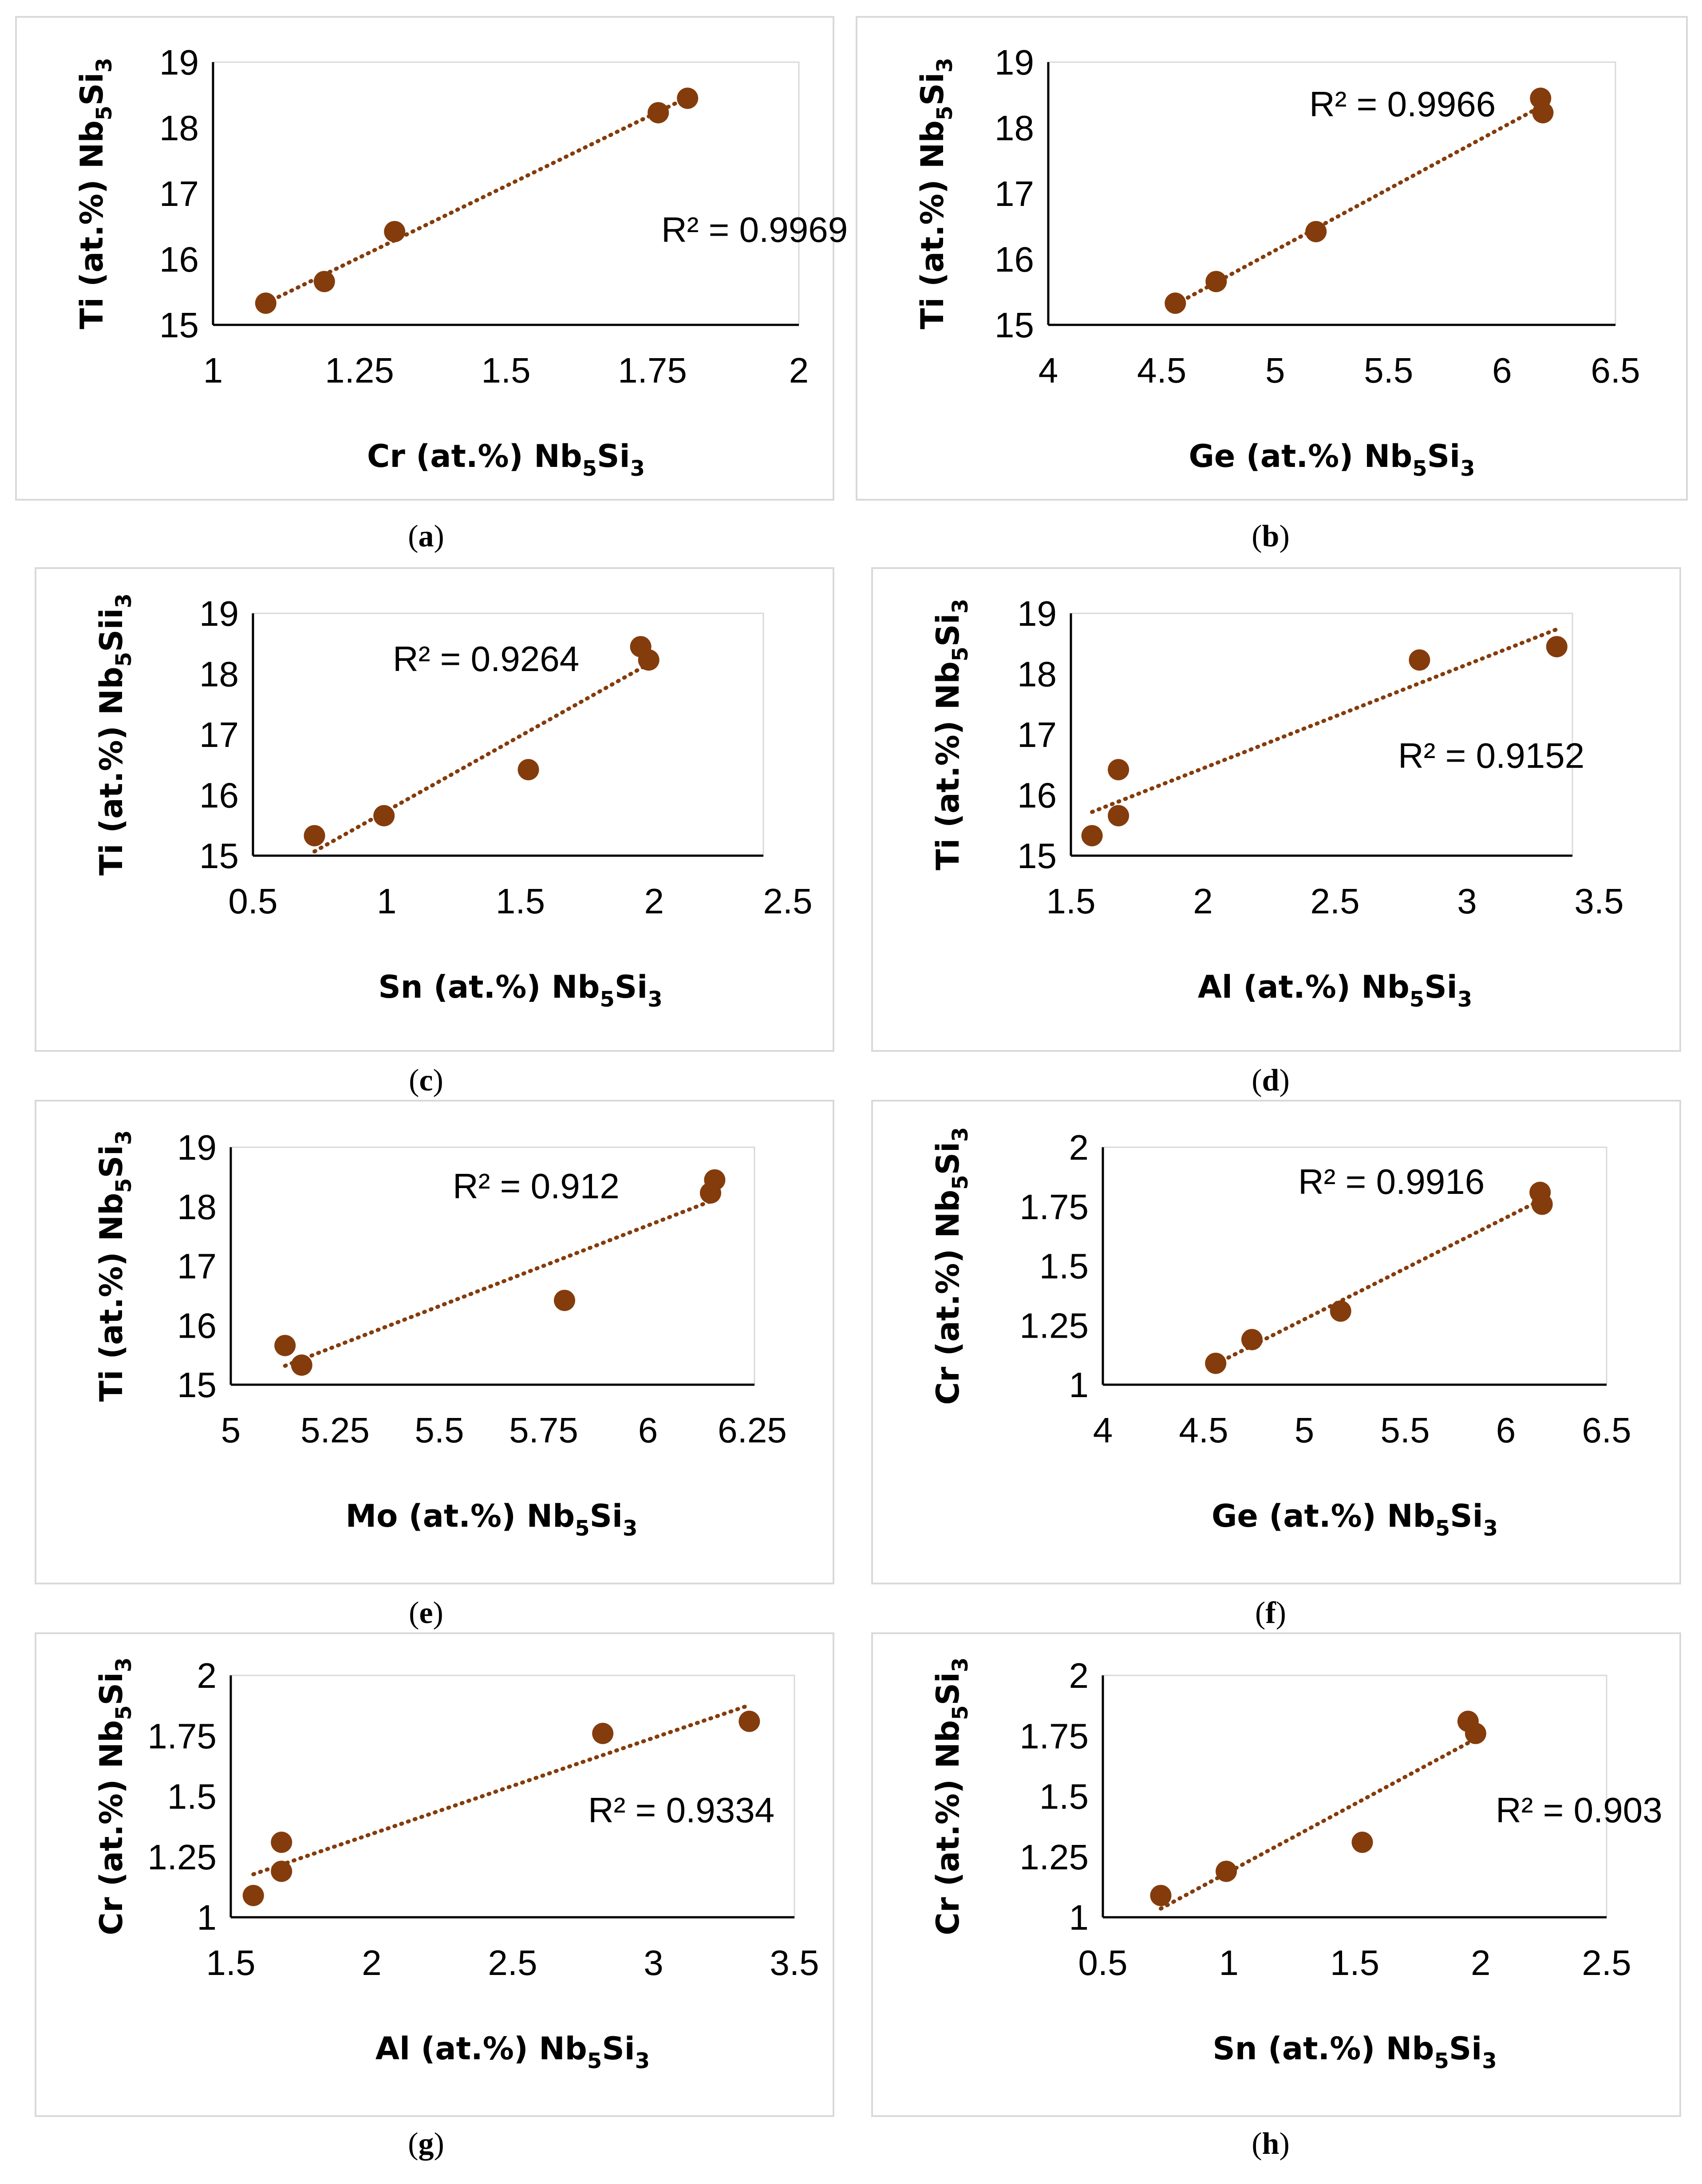 This screenshot has height=2184, width=1702. What do you see at coordinates (372, 1516) in the screenshot?
I see `label-element: Mo` at bounding box center [372, 1516].